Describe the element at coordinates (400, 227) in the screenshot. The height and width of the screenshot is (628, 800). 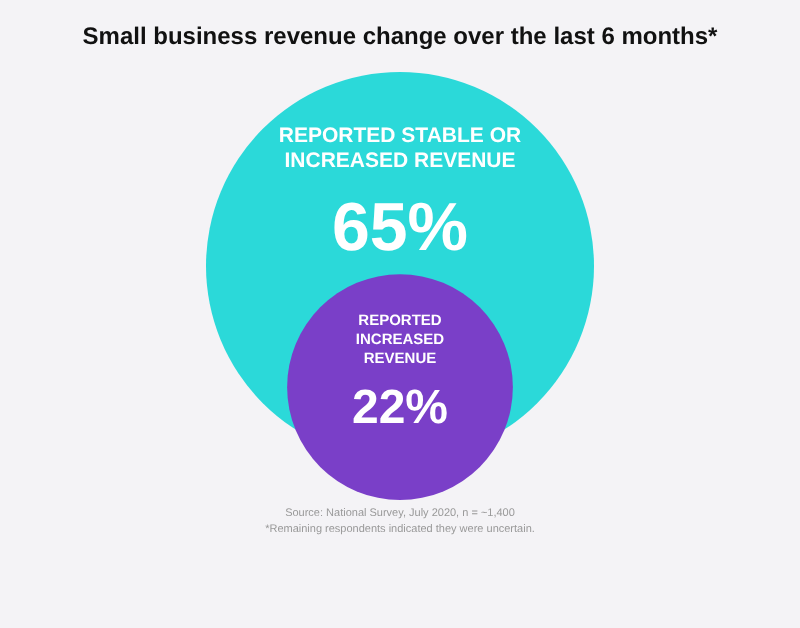
I see `data-label: 65%` at that location.